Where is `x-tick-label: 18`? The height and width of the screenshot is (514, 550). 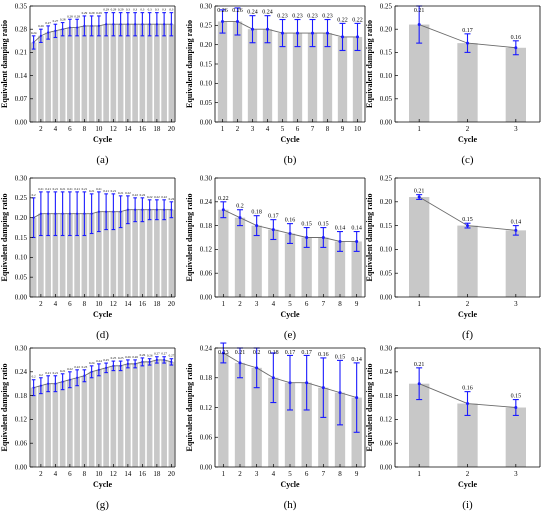
x-tick-label: 18 is located at coordinates (157, 304).